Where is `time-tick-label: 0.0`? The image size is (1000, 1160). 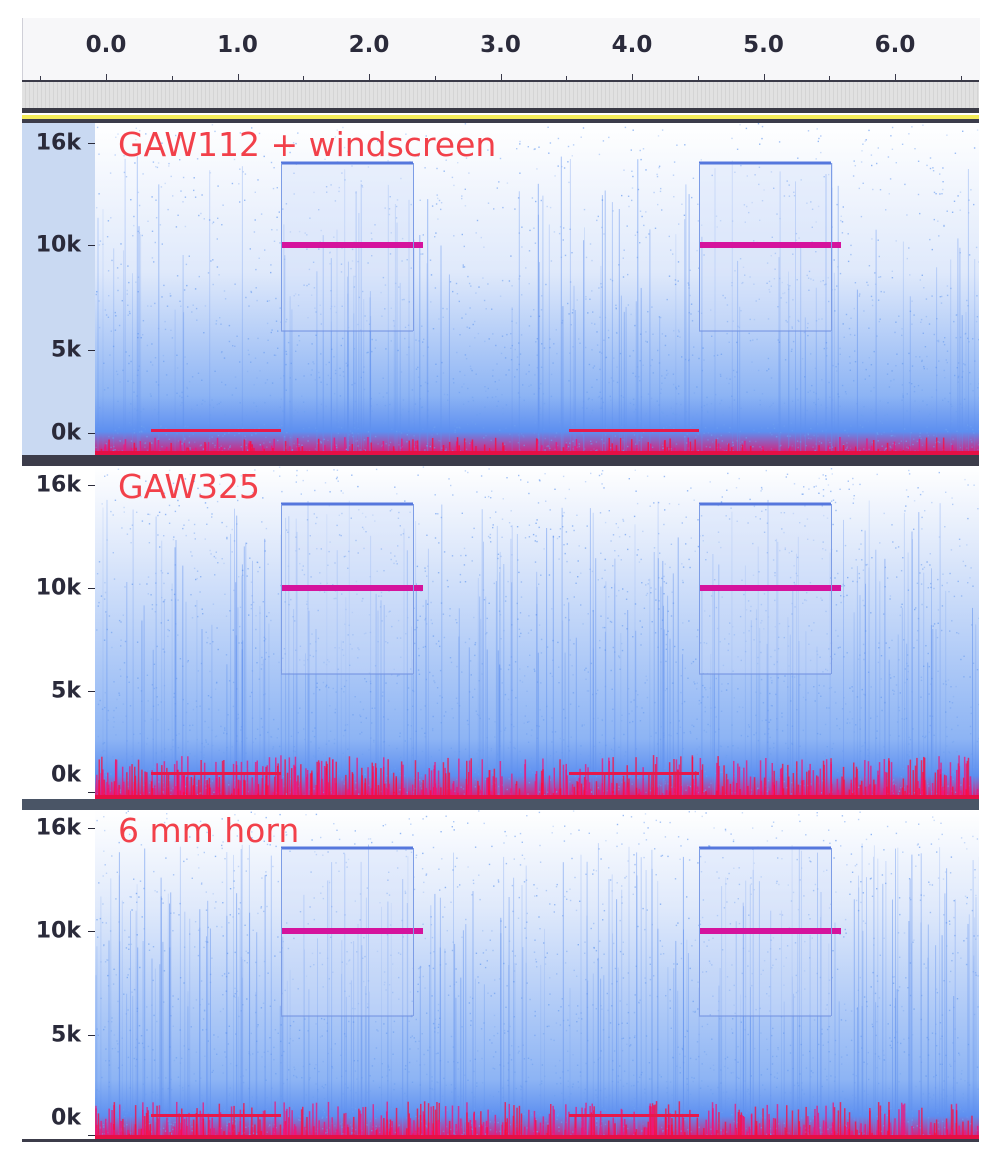 time-tick-label: 0.0 is located at coordinates (106, 45).